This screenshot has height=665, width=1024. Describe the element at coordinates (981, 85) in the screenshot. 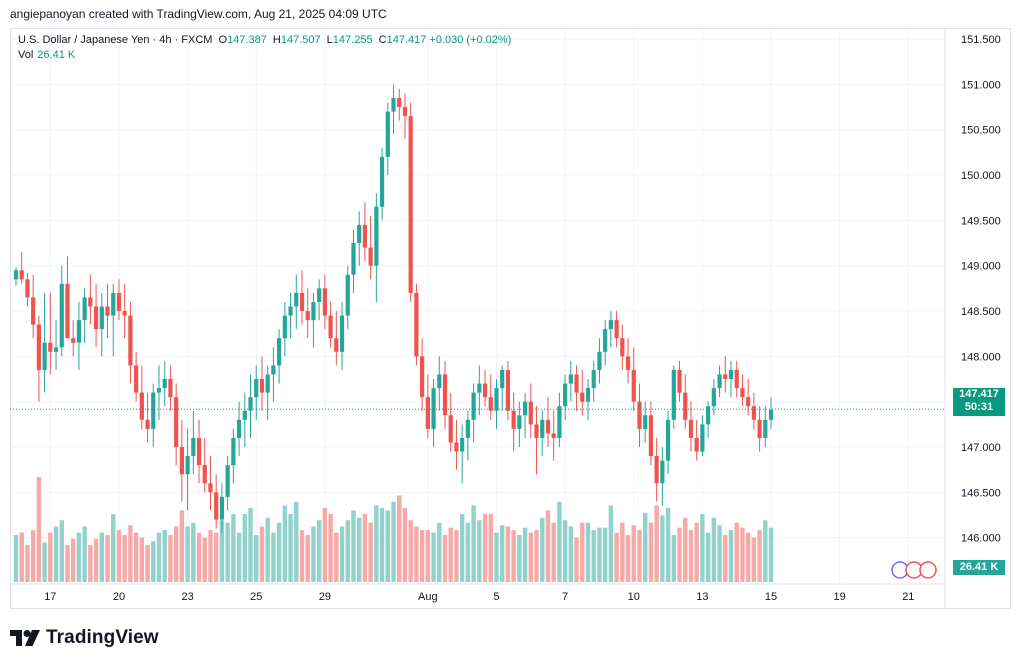

I see `price-tick-label: 151.000` at that location.